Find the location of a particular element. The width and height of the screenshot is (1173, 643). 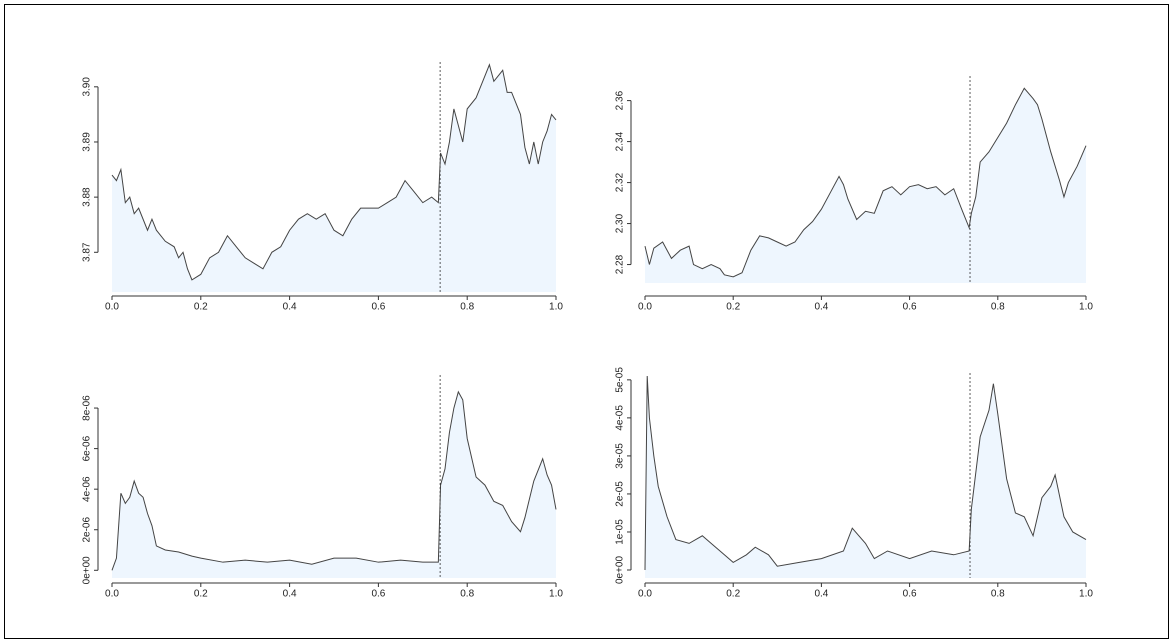

y-tick-label: 8e-06 is located at coordinates (87, 408).